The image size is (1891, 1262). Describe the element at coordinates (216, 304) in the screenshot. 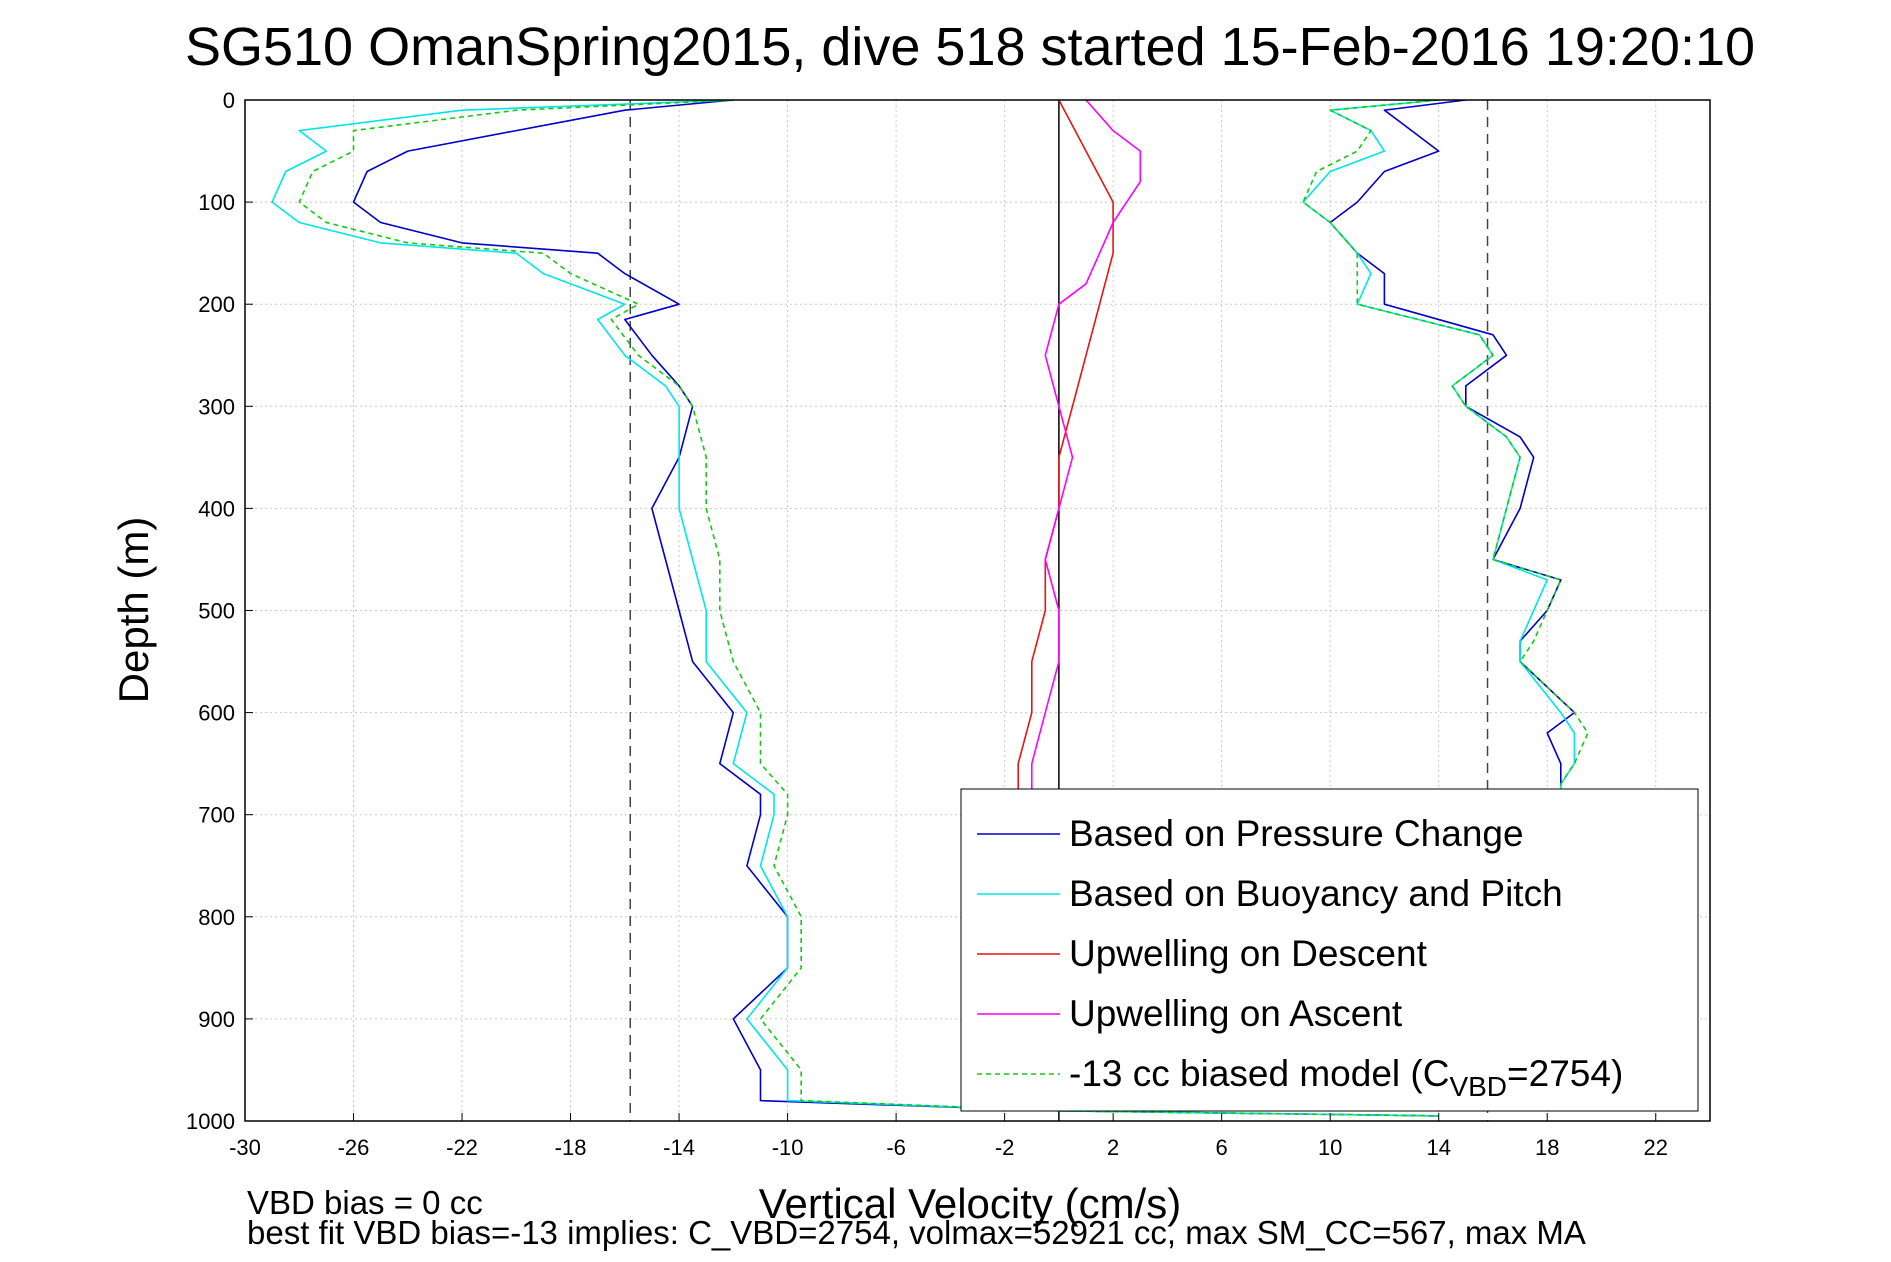

I see `y-tick-label: 200` at that location.